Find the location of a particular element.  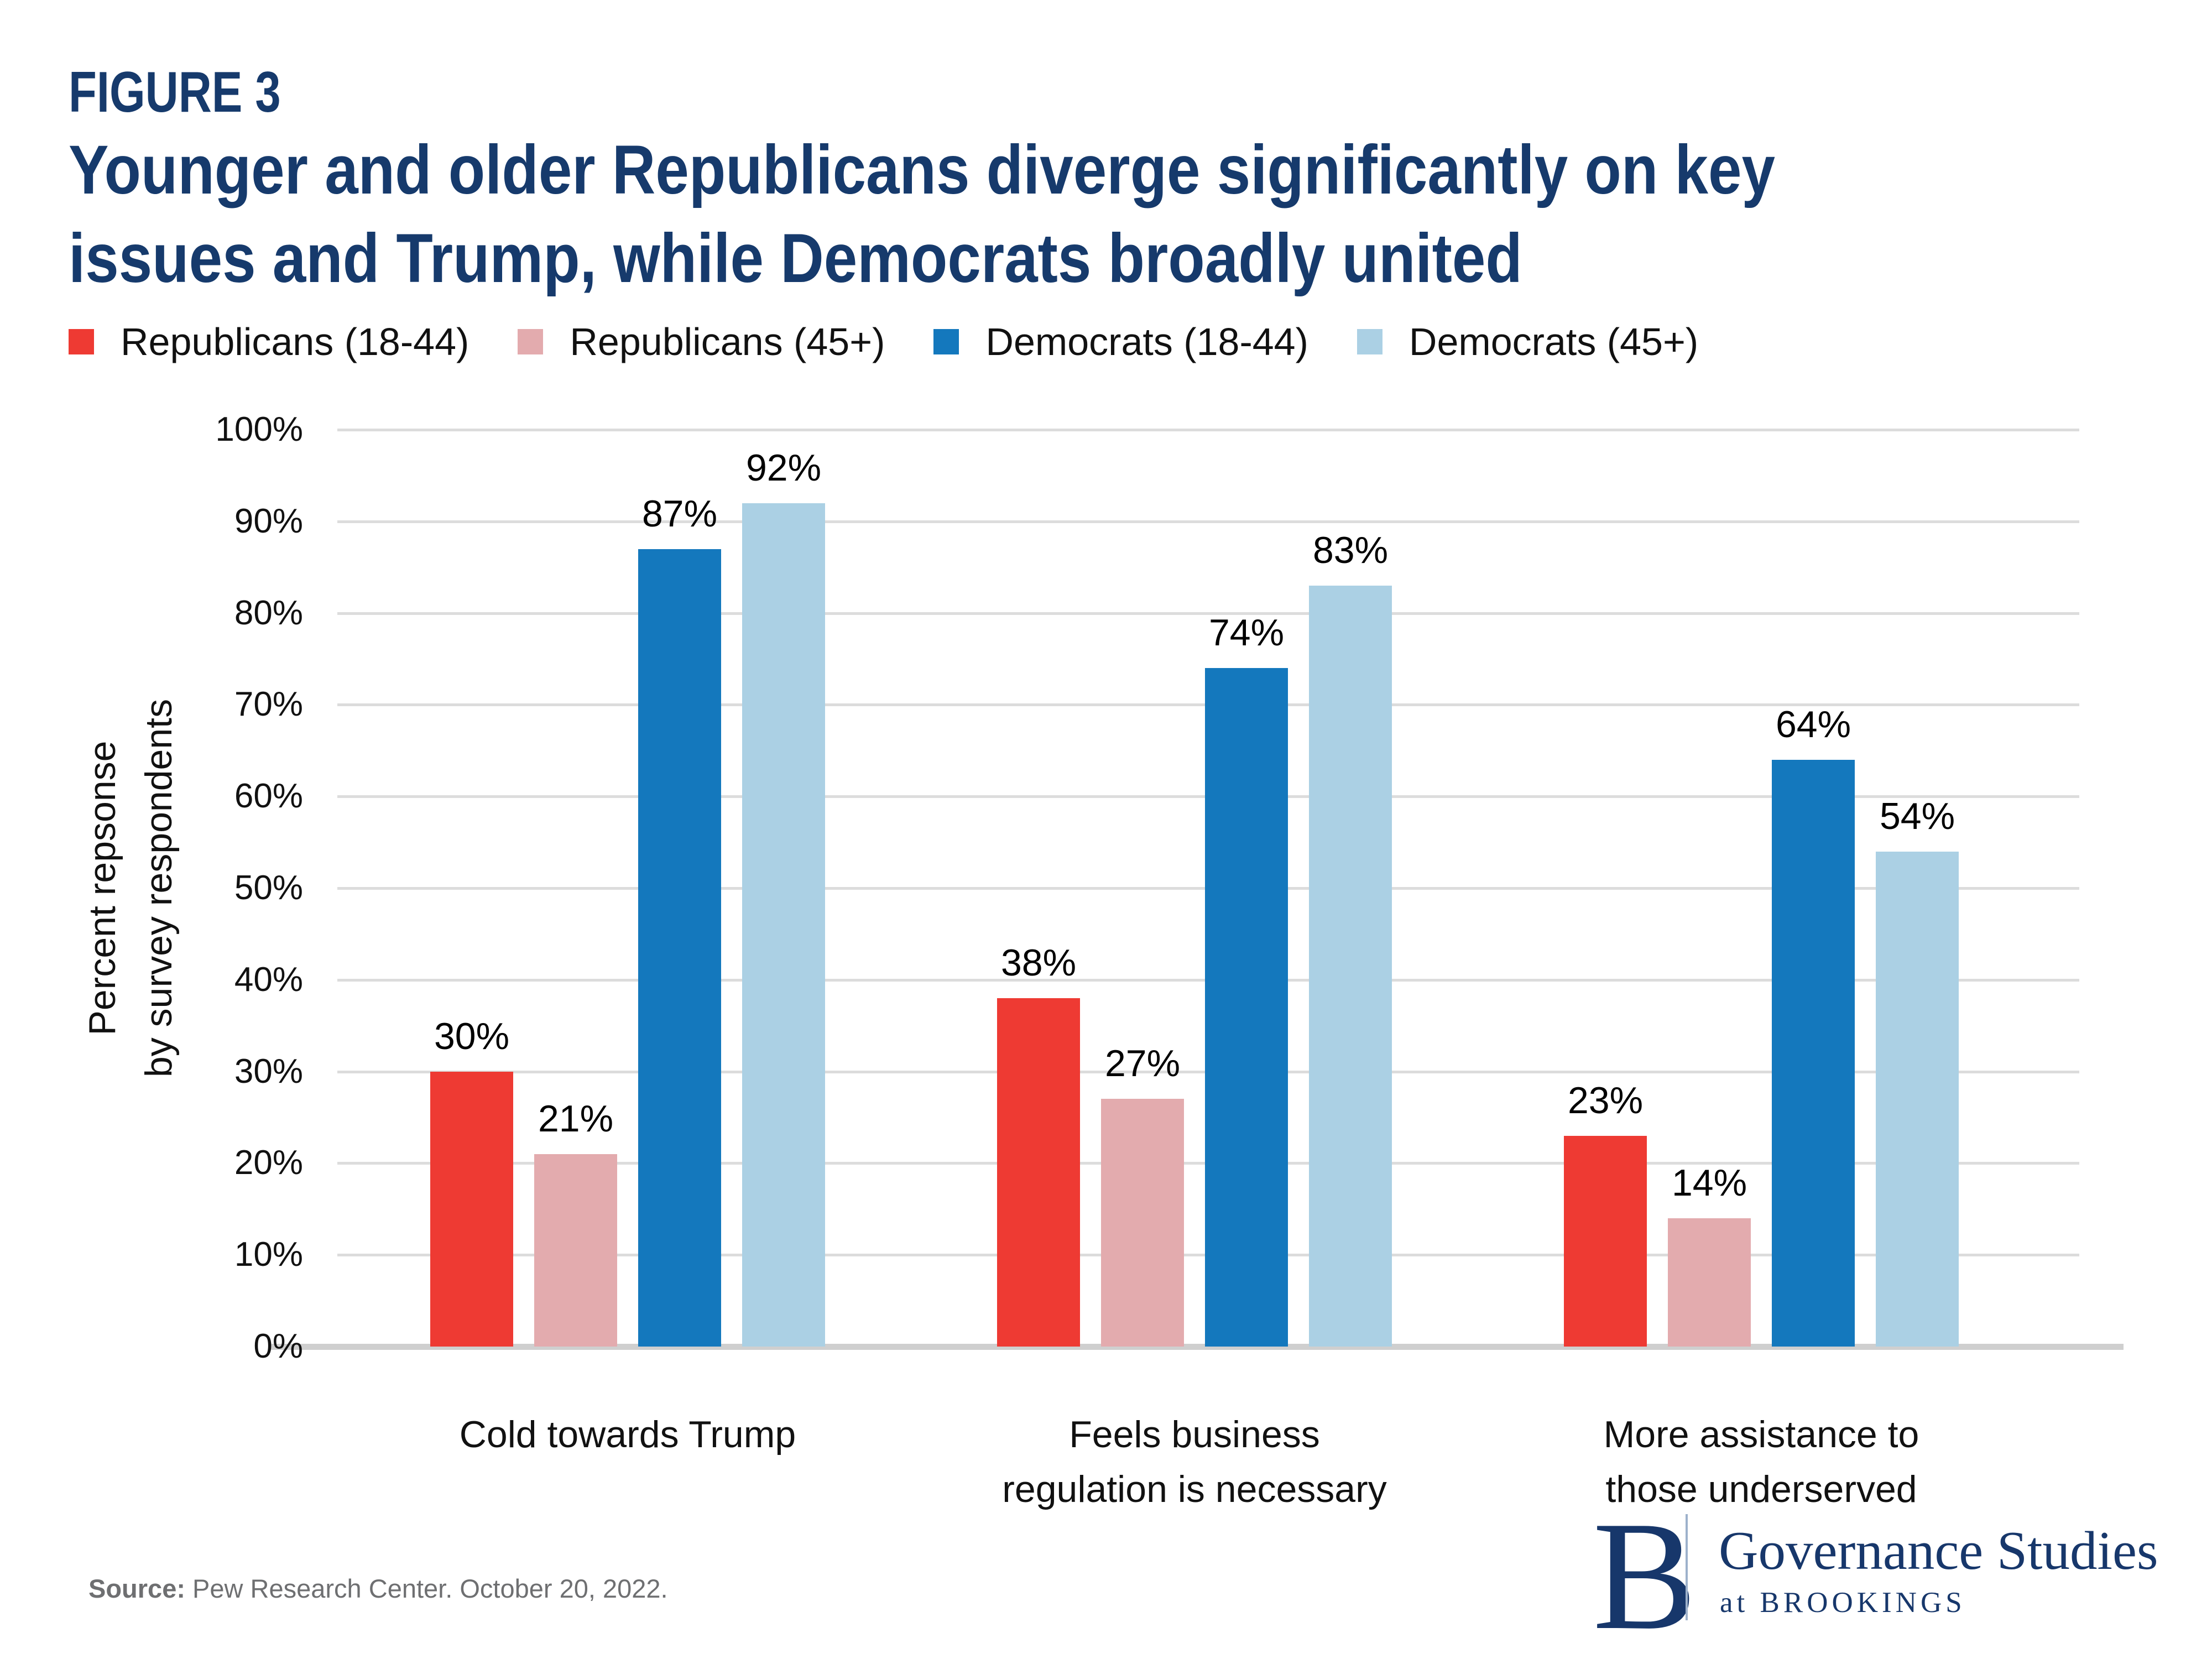

source-text: Pew Research Center. October 20, 2022. is located at coordinates (427, 1589).